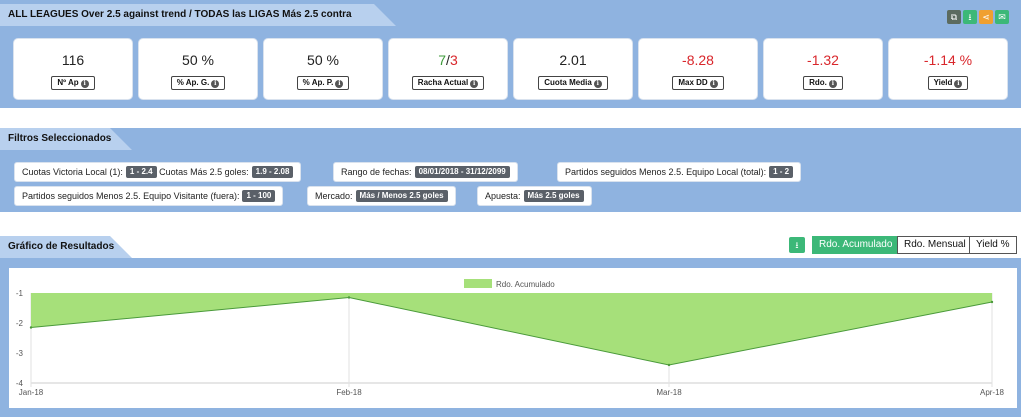 Image resolution: width=1024 pixels, height=417 pixels. I want to click on stat-value: -1.14 %, so click(948, 60).